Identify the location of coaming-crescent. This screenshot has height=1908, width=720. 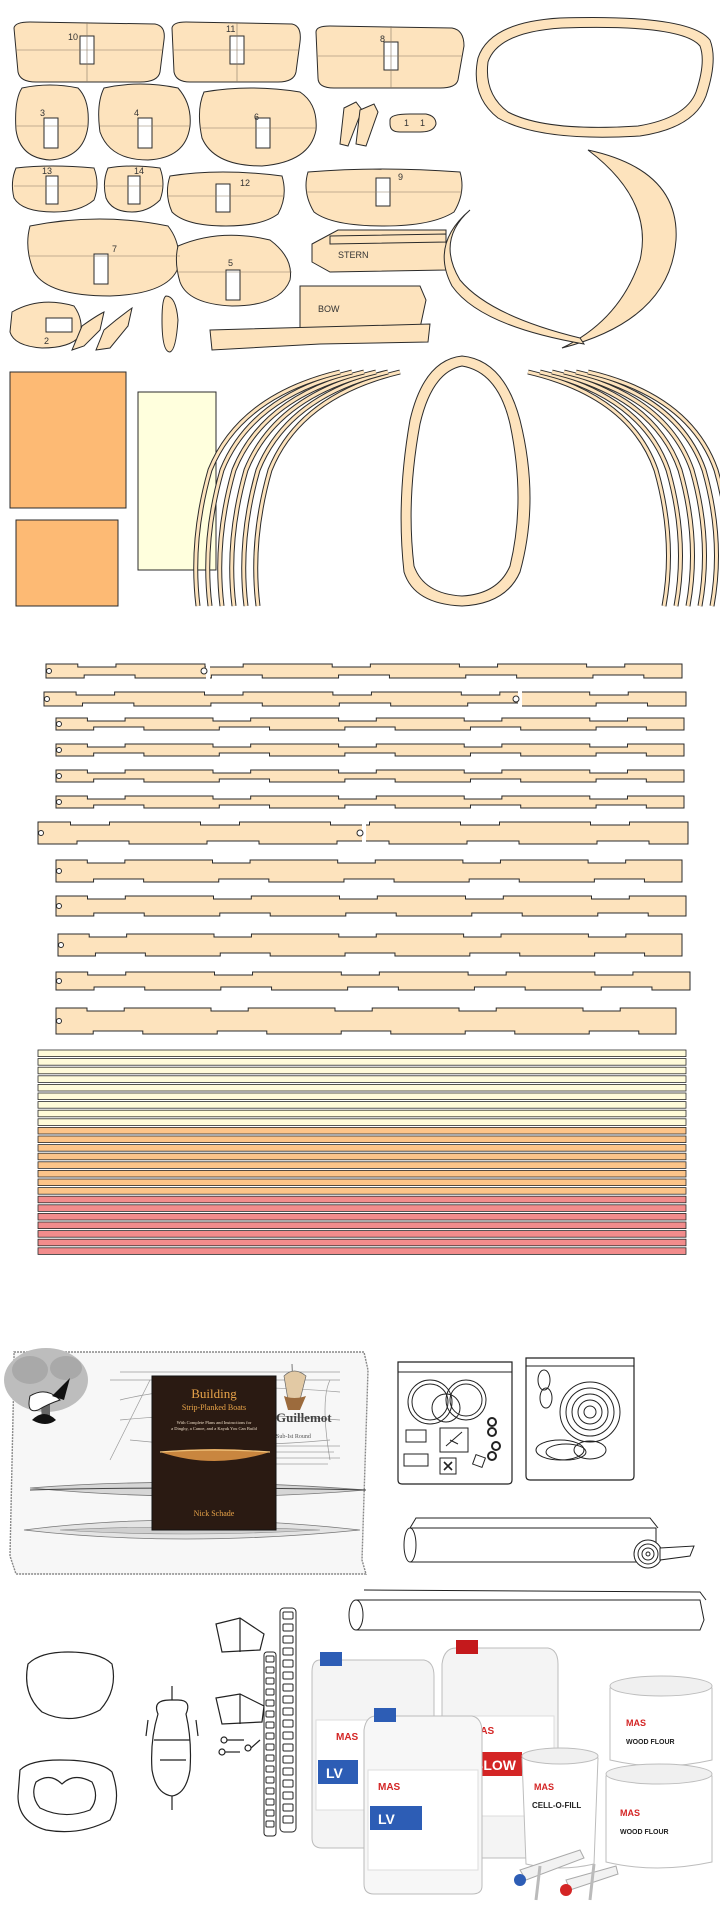
(619, 249).